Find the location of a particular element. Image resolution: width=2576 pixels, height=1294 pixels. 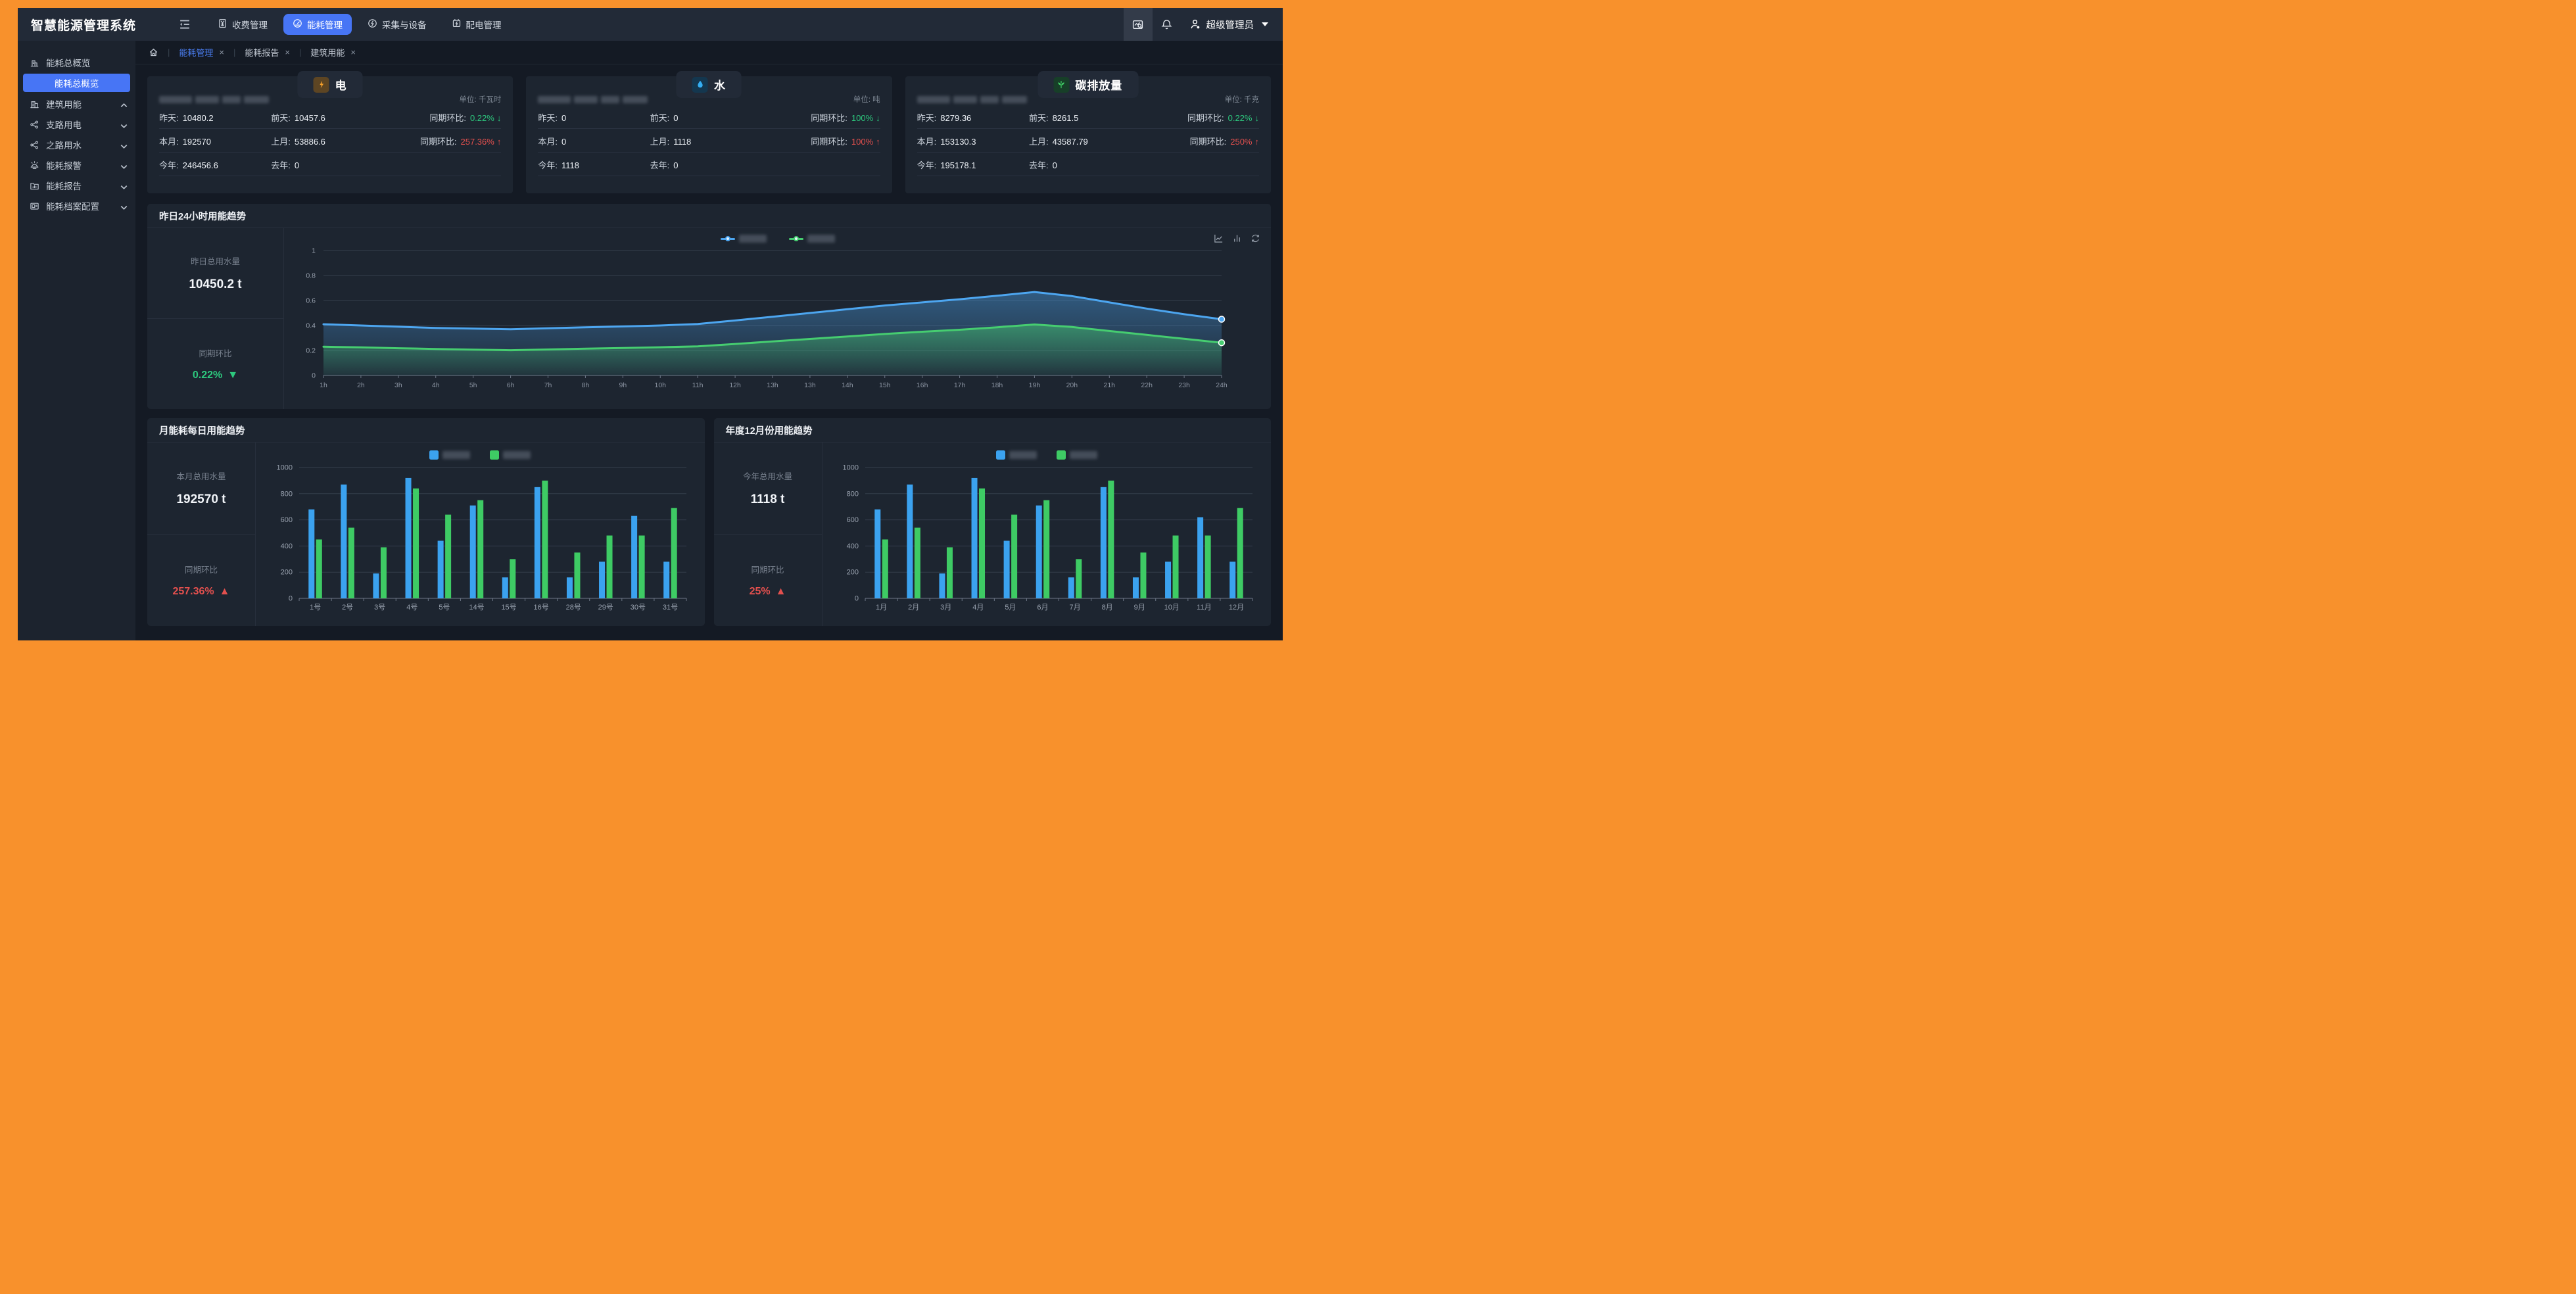

card-field: 昨天: 0 is located at coordinates (552, 118).